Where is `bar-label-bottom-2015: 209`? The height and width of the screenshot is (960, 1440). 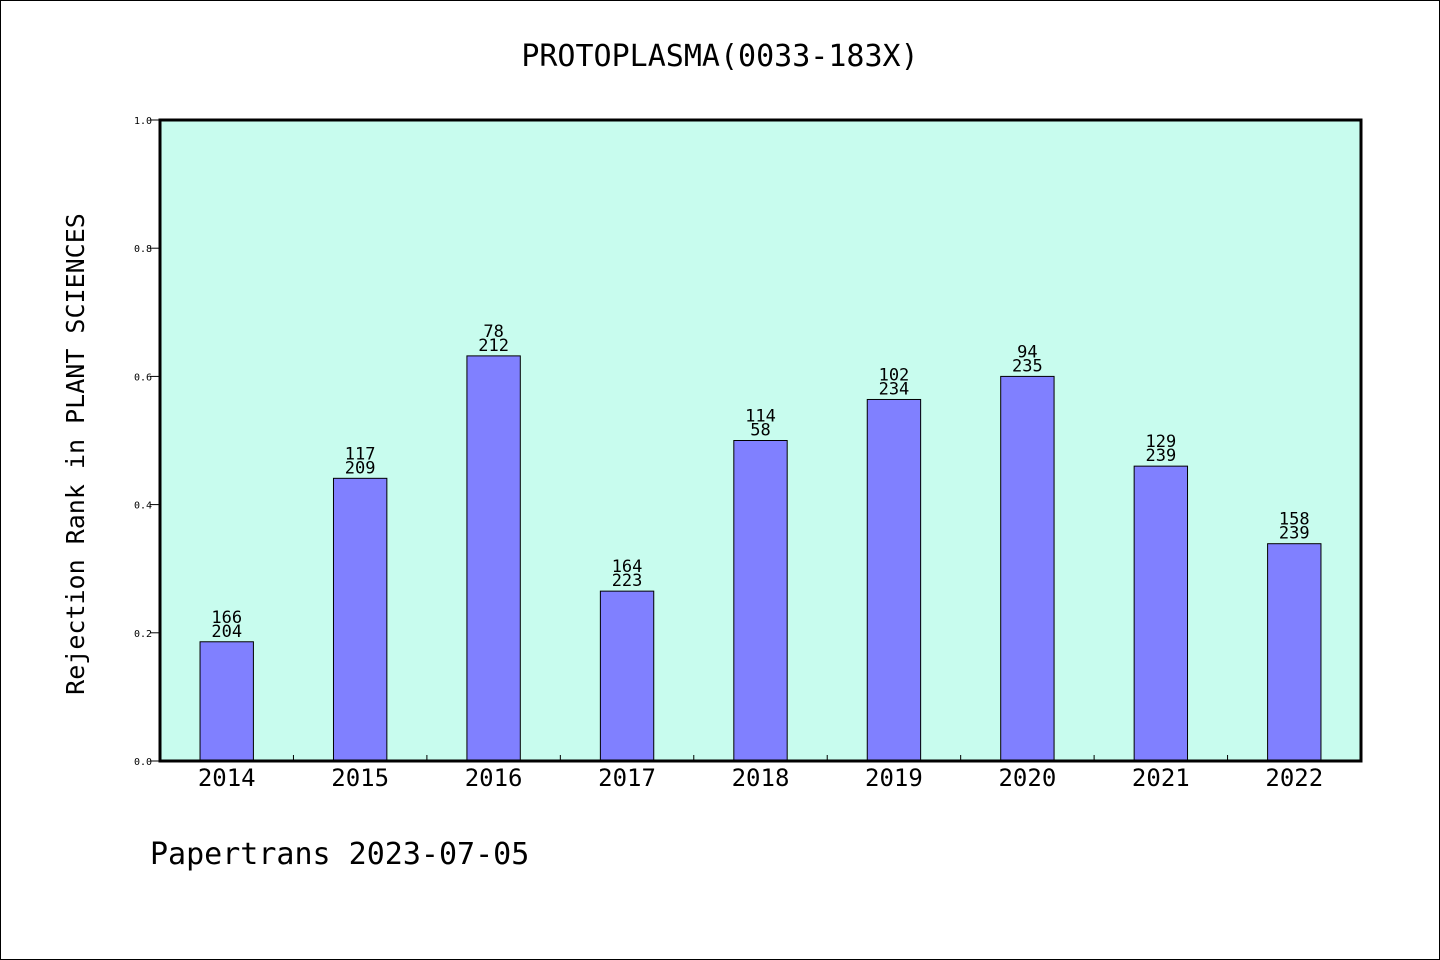
bar-label-bottom-2015: 209 is located at coordinates (360, 468).